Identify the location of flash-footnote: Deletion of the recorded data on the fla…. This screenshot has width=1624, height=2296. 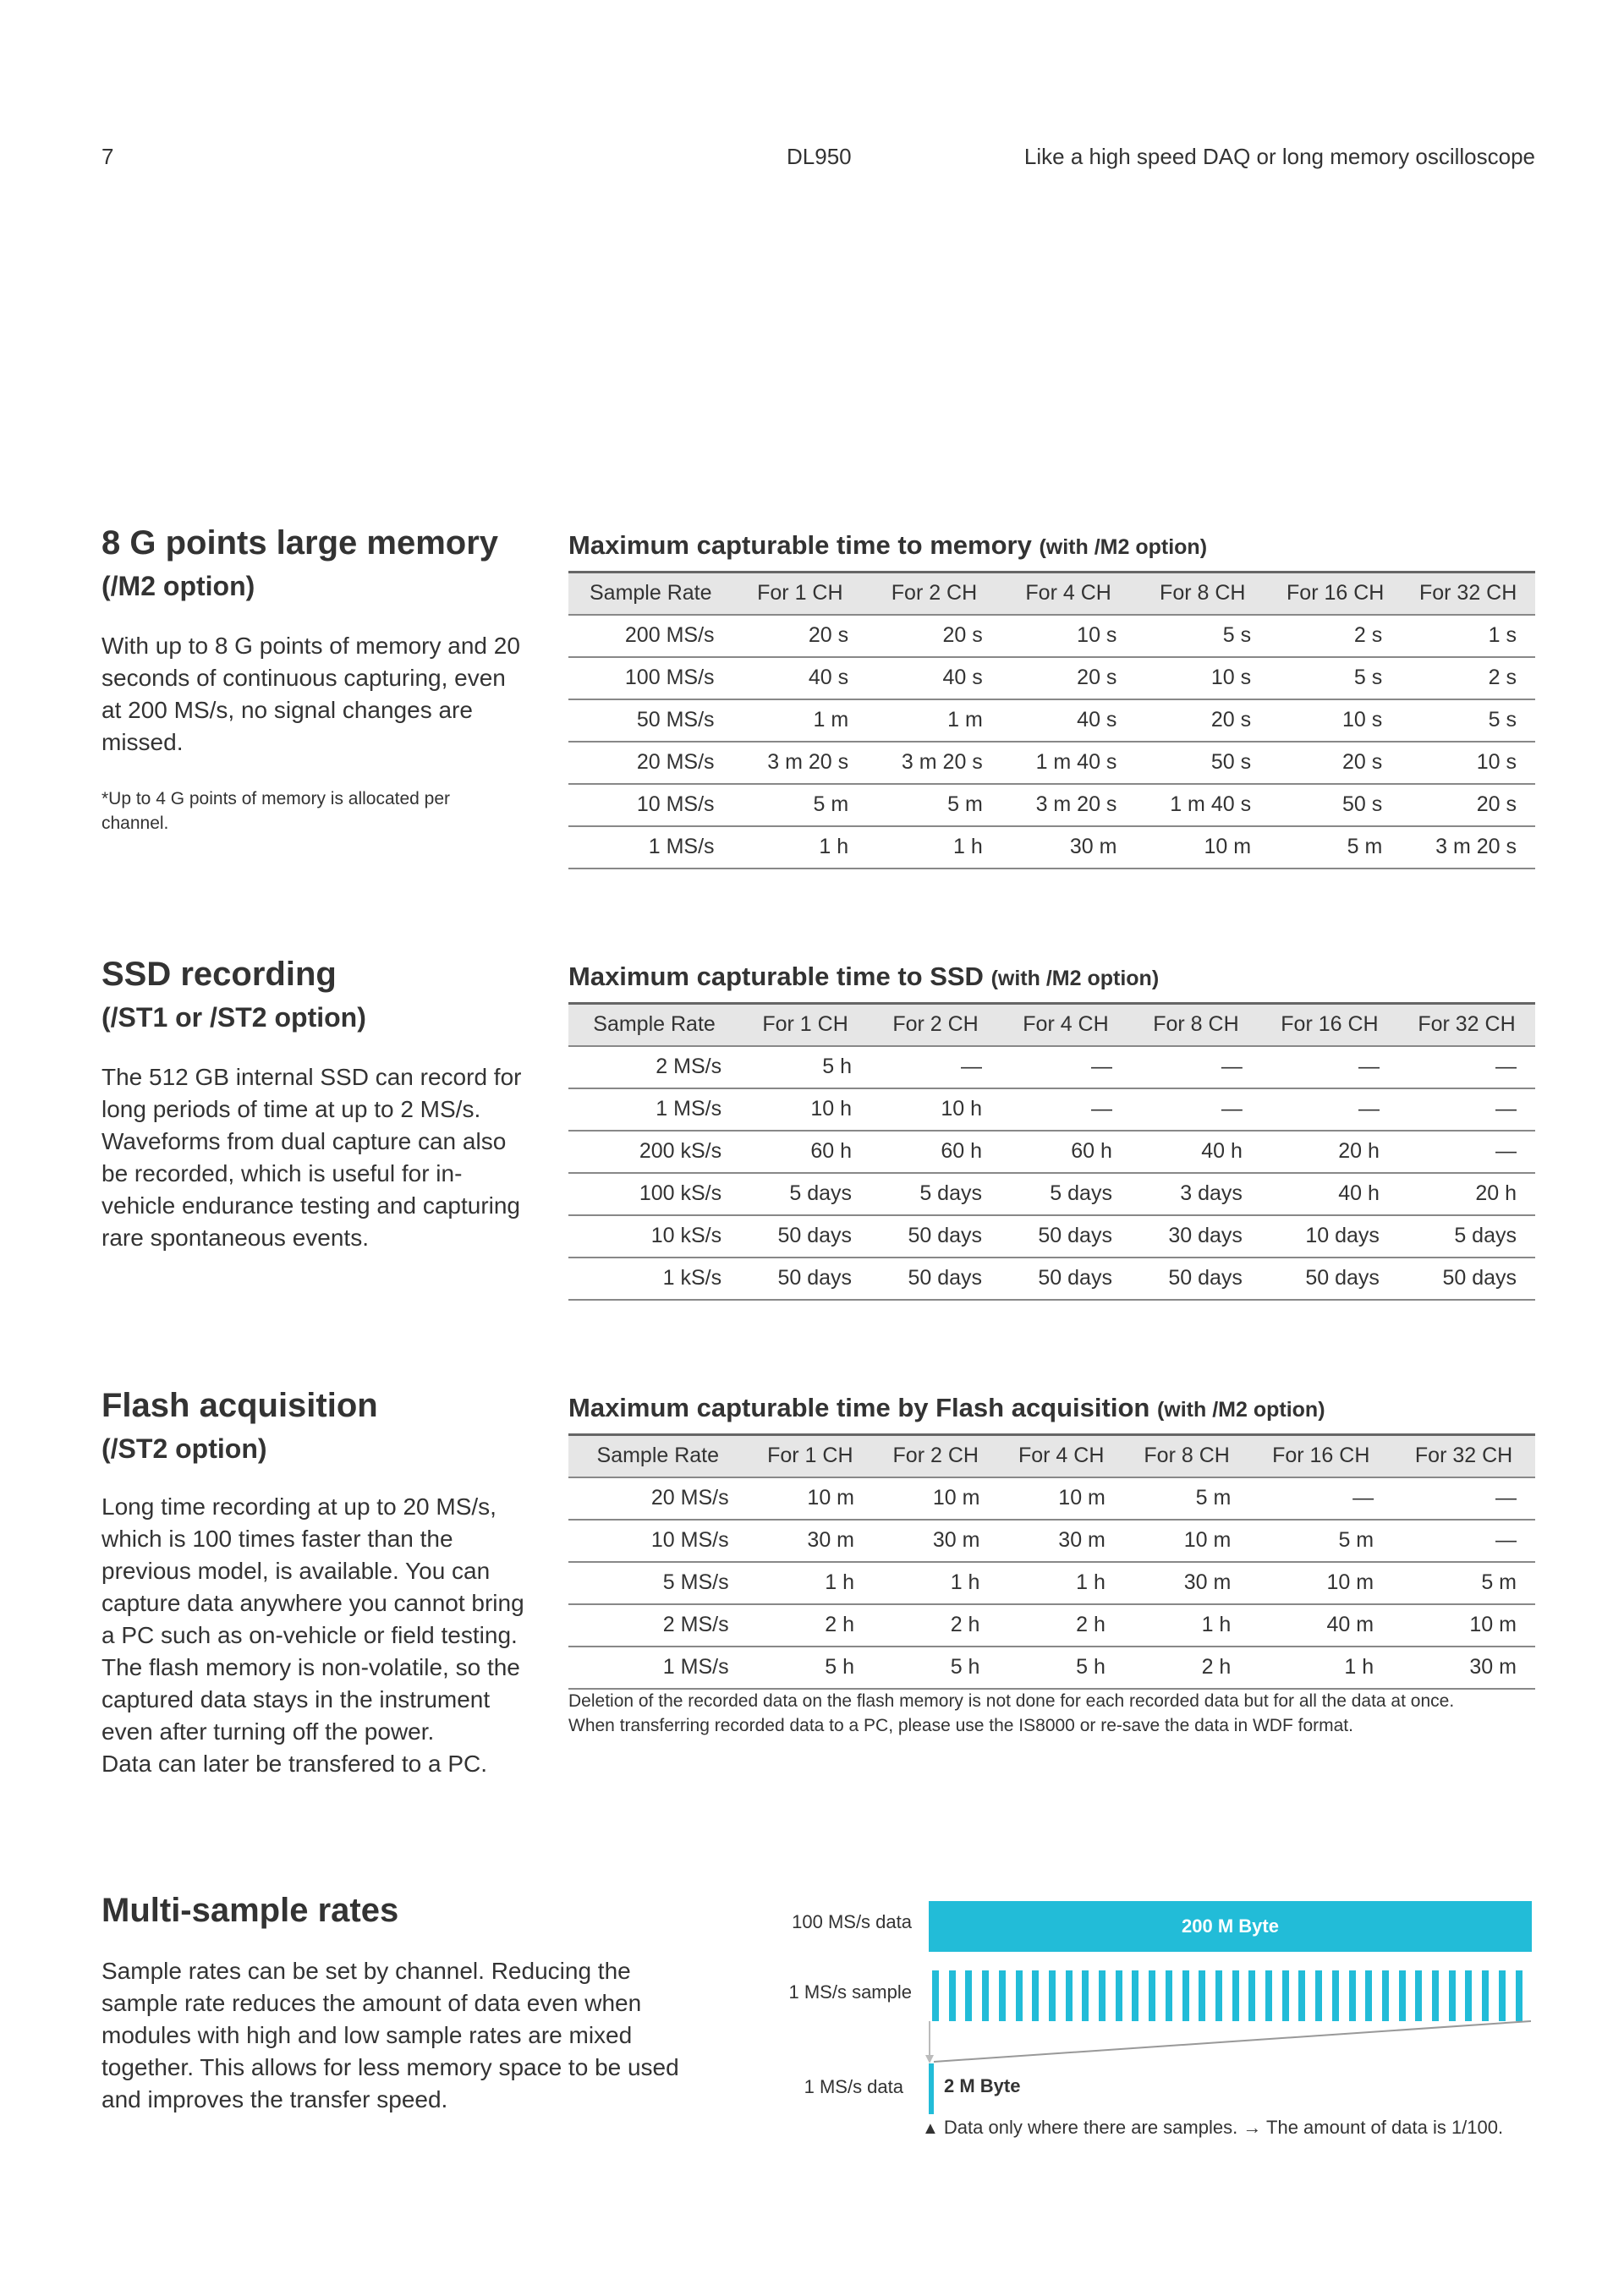
(1012, 1713).